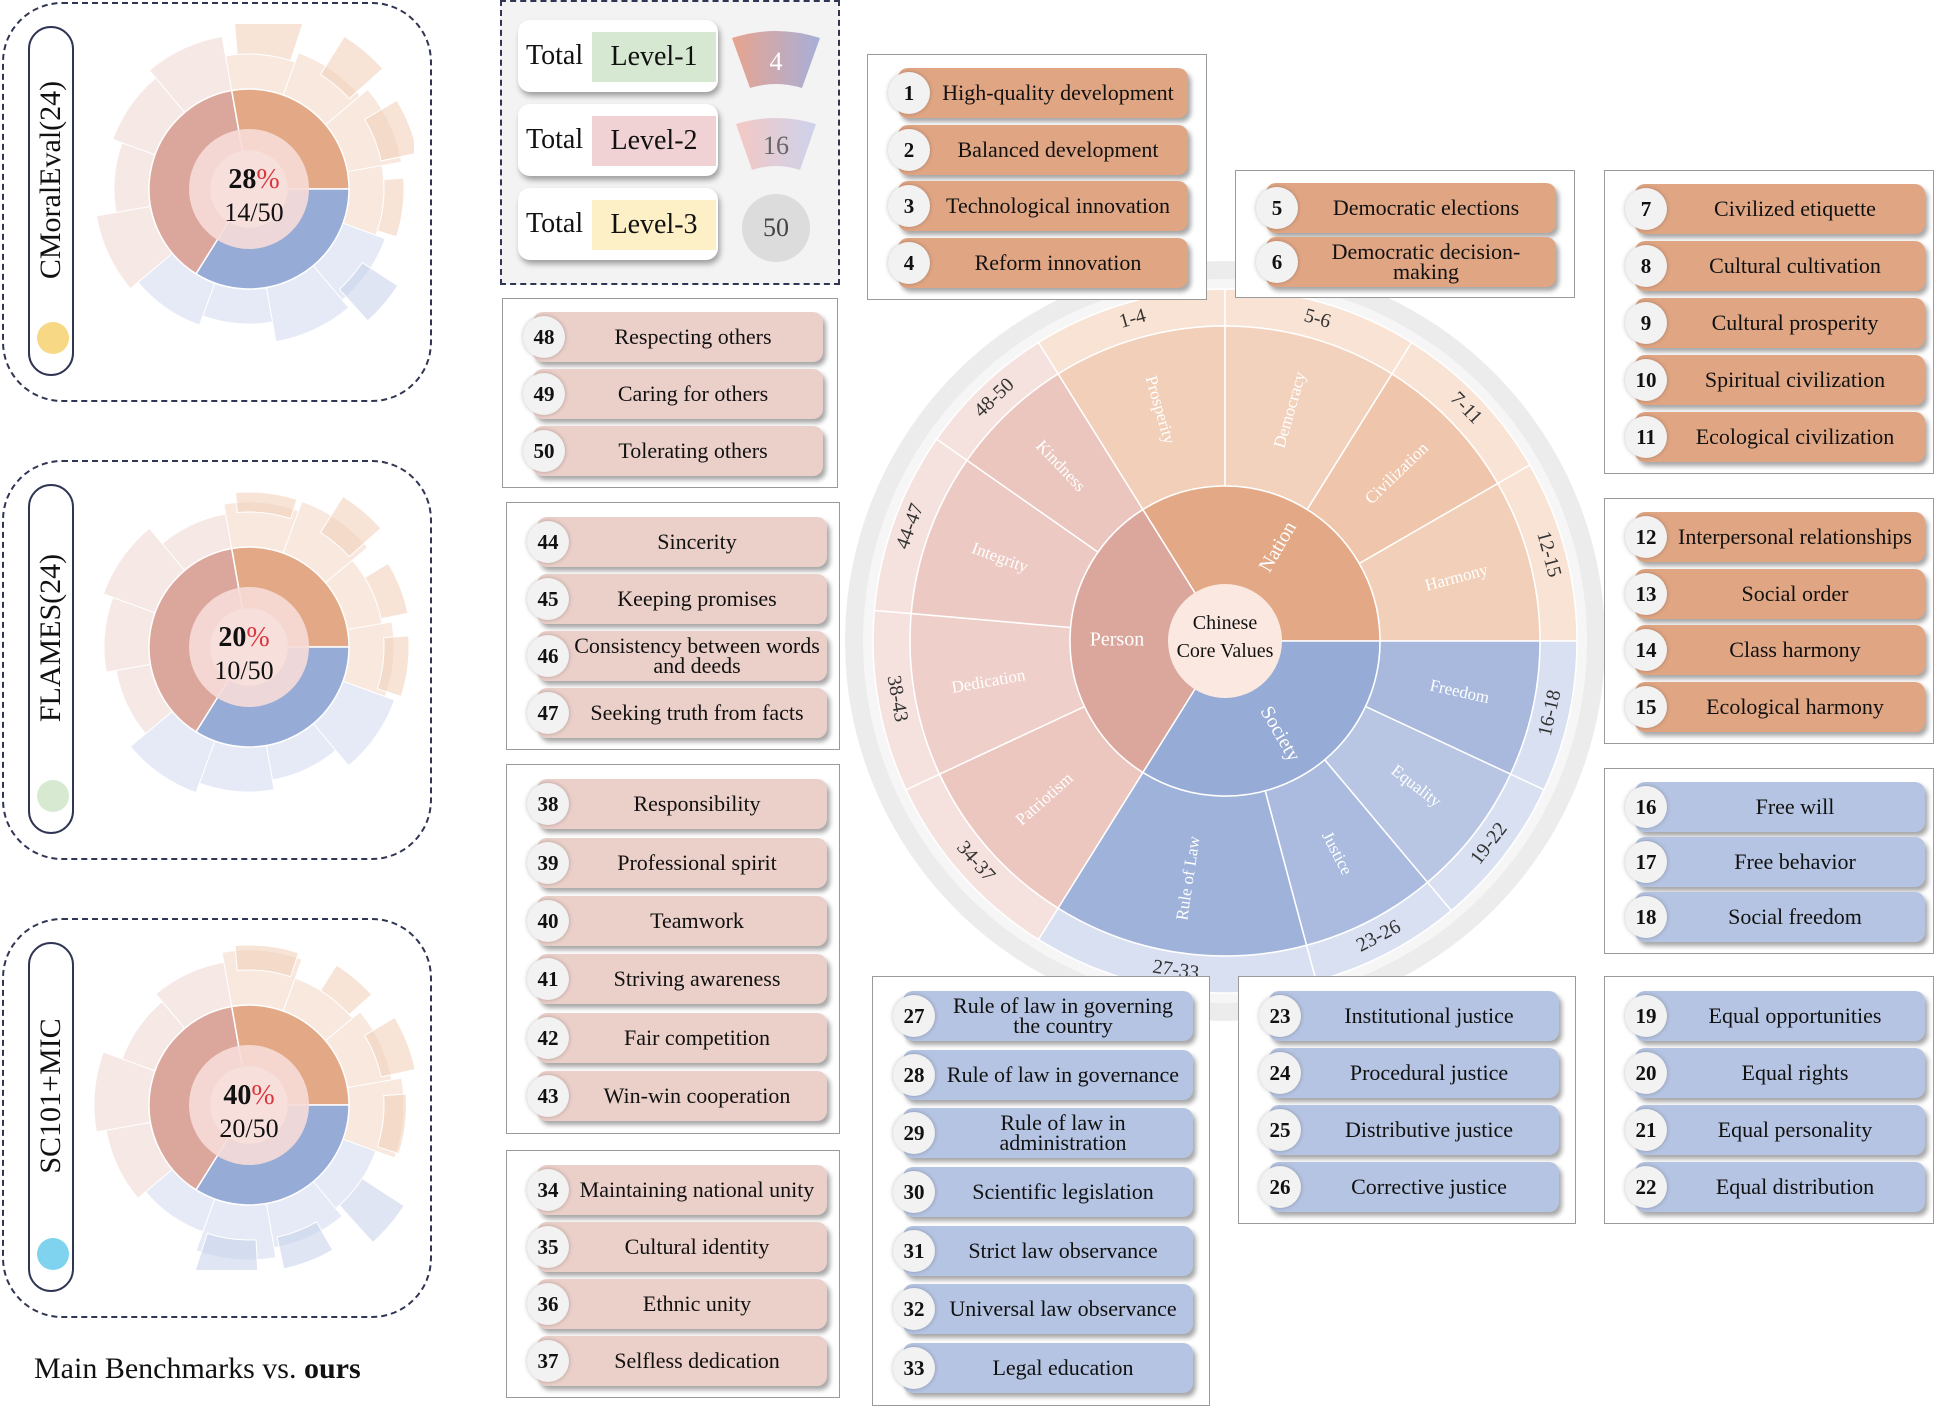 This screenshot has height=1411, width=1944. I want to click on value-item-number: 32, so click(914, 1309).